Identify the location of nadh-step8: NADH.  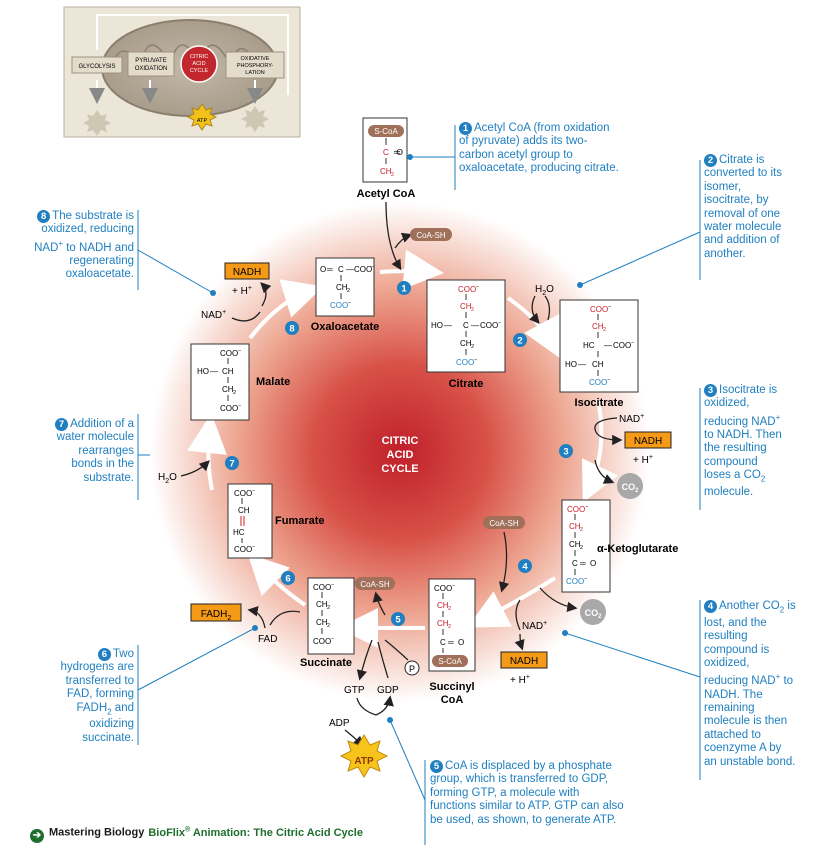
(247, 272).